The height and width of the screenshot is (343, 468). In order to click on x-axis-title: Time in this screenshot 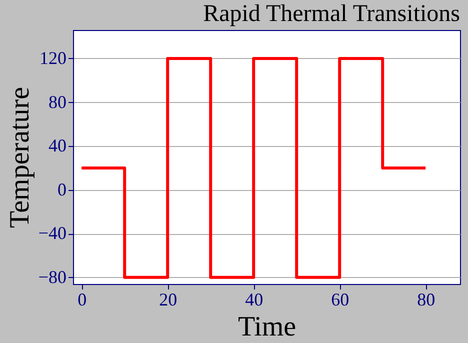, I will do `click(267, 327)`.